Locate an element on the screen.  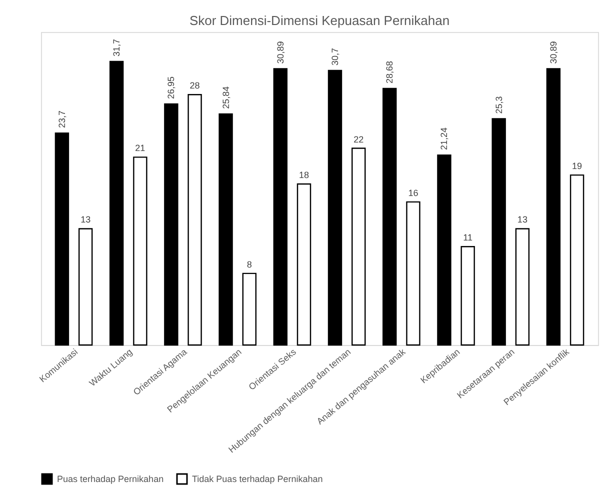
data-label: 22 is located at coordinates (359, 139).